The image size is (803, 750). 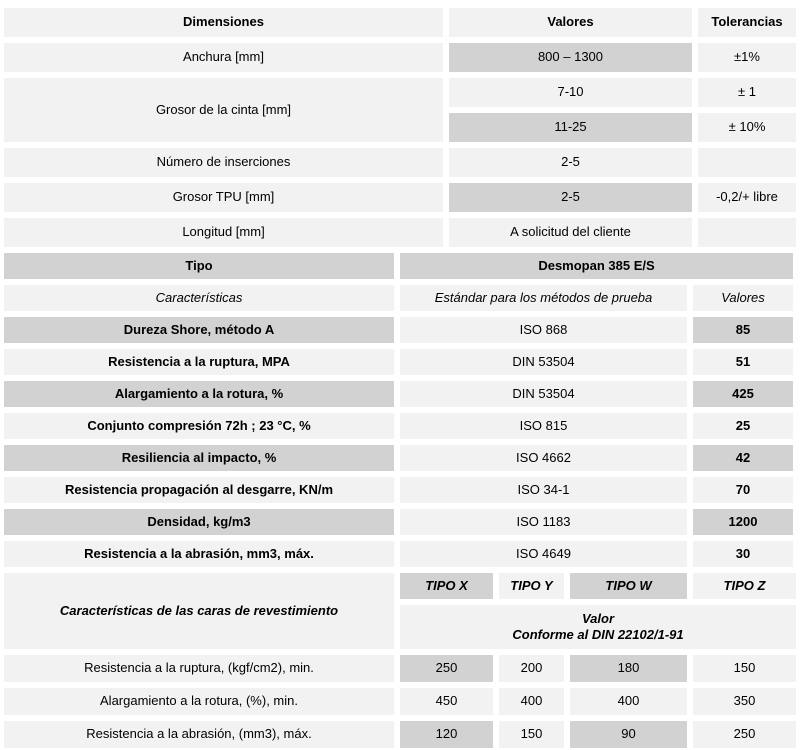 What do you see at coordinates (628, 701) in the screenshot?
I see `alargamiento-tipo-w-cell: 400` at bounding box center [628, 701].